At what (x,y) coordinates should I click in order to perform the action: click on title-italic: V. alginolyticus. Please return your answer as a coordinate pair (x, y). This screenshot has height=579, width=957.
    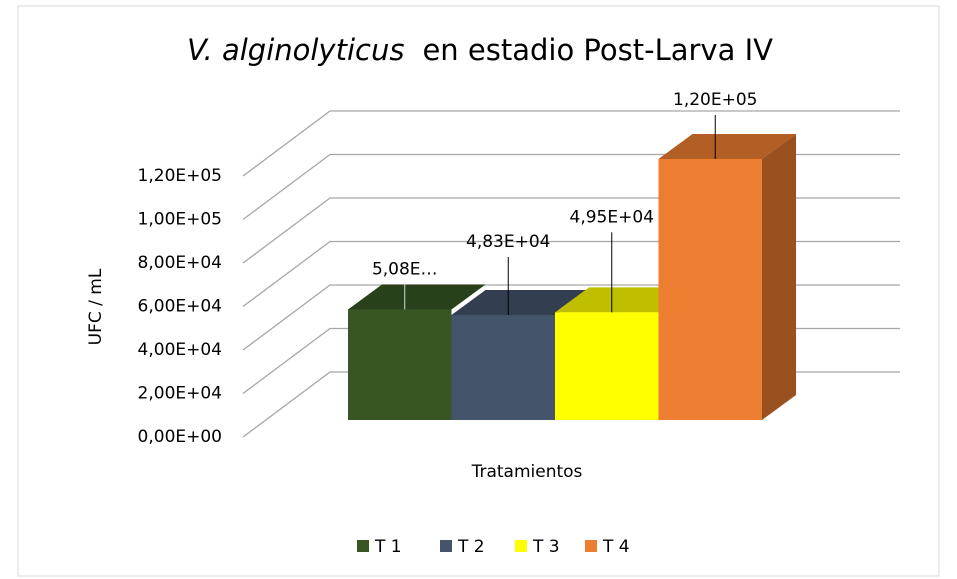
    Looking at the image, I should click on (295, 50).